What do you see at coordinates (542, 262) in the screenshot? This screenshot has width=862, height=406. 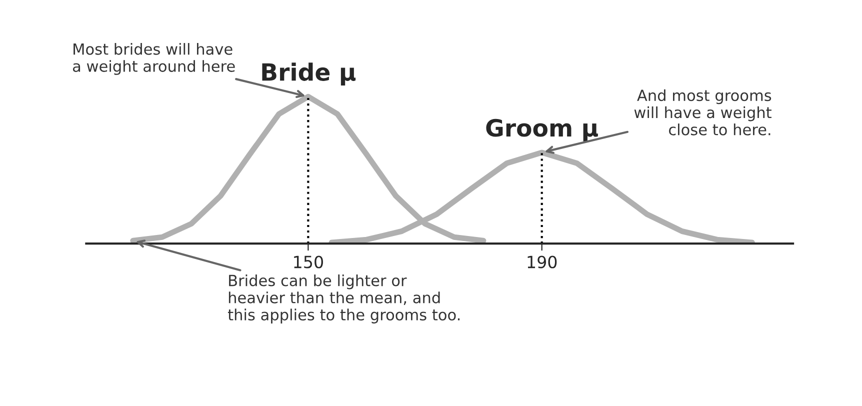 I see `x-tick-label: 190` at bounding box center [542, 262].